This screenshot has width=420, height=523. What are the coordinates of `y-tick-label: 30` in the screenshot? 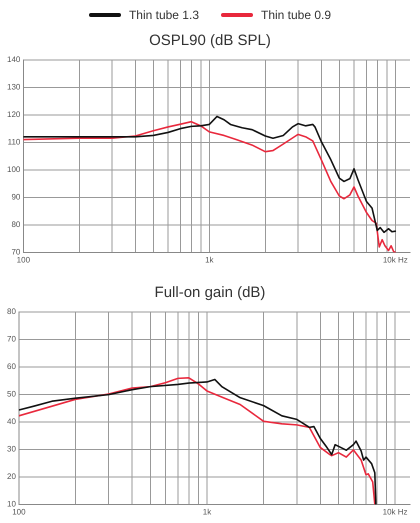 It's located at (11, 449).